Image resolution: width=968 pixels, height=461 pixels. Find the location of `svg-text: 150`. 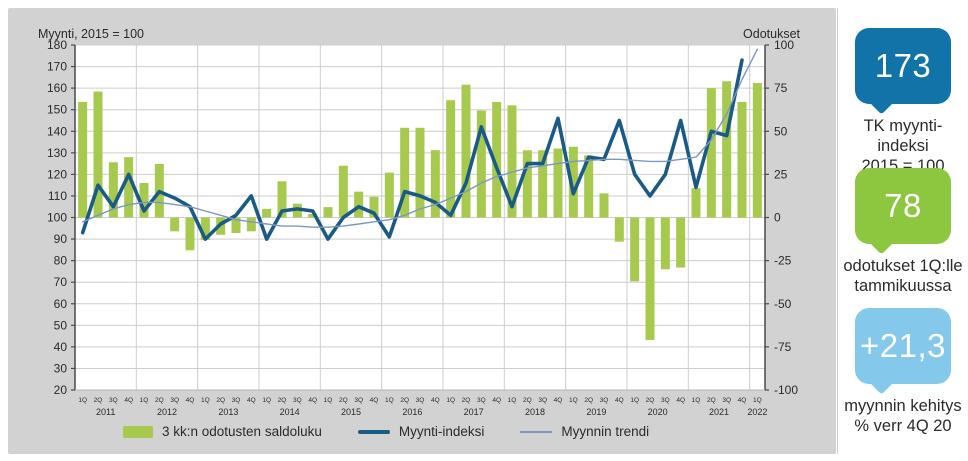

svg-text: 150 is located at coordinates (57, 110).